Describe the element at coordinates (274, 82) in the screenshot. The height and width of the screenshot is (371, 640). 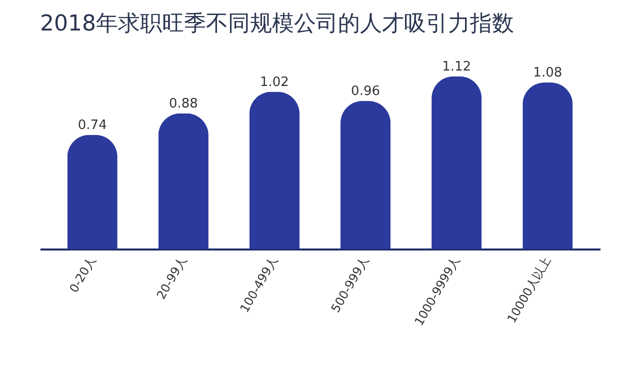
I see `data-label: 1.02` at that location.